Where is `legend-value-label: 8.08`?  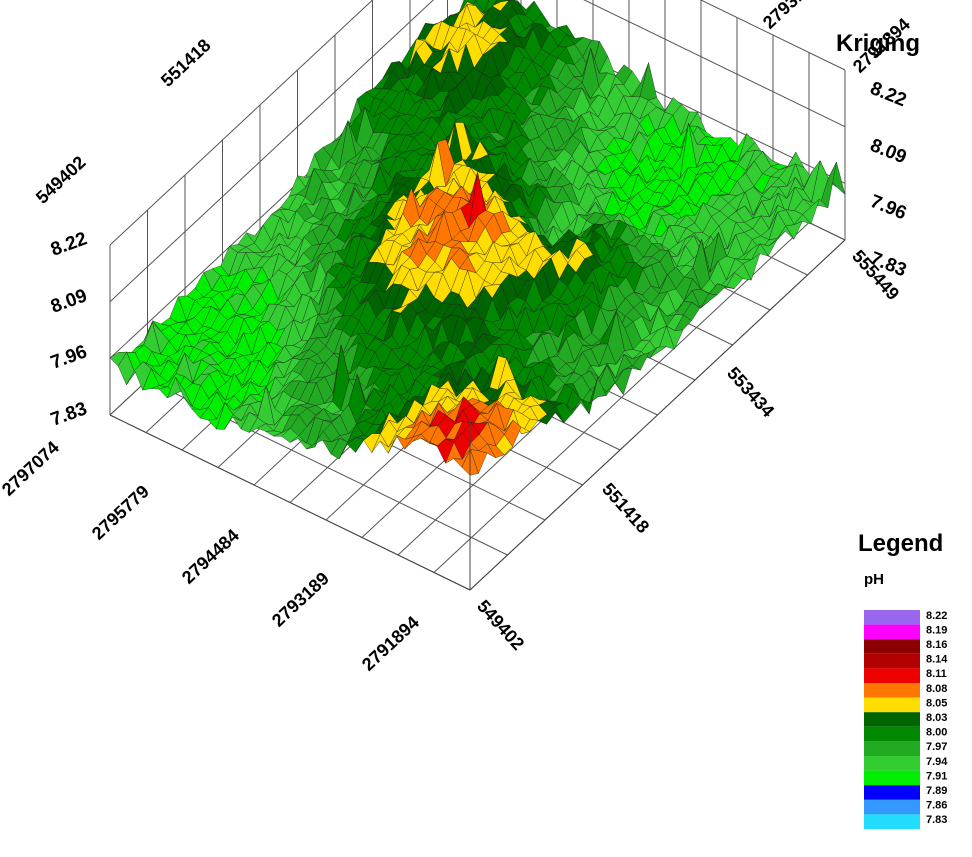
legend-value-label: 8.08 is located at coordinates (936, 689).